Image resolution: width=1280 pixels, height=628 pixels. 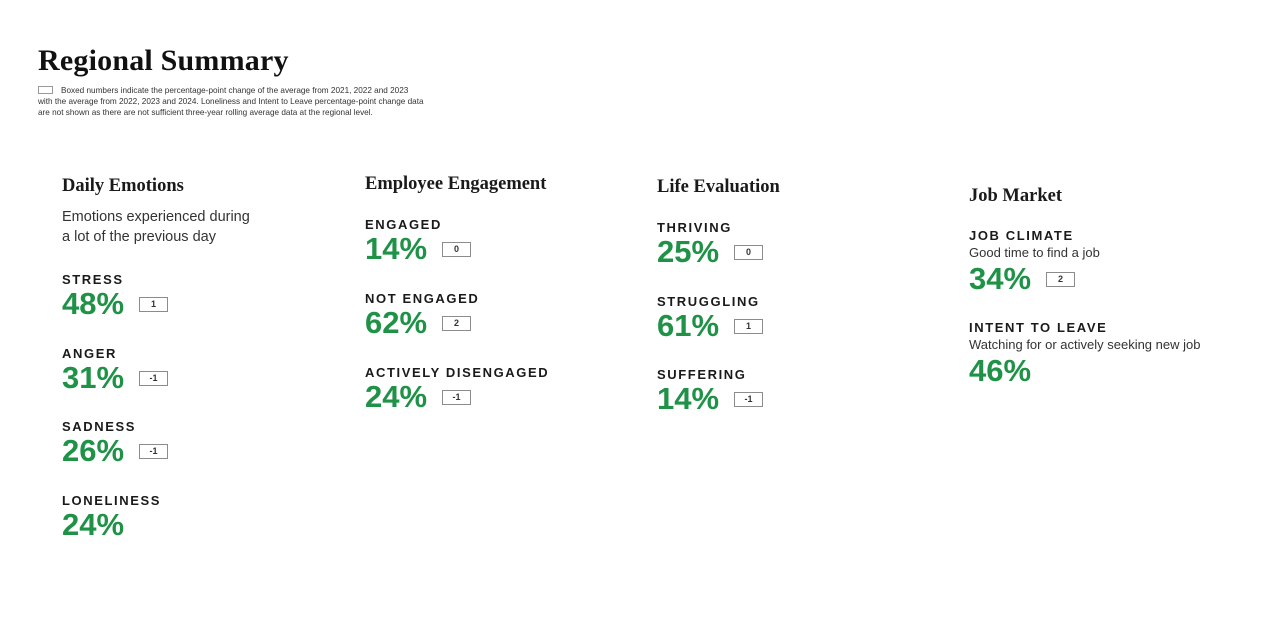 What do you see at coordinates (1038, 327) in the screenshot?
I see `metric-label: INTENT TO LEAVE` at bounding box center [1038, 327].